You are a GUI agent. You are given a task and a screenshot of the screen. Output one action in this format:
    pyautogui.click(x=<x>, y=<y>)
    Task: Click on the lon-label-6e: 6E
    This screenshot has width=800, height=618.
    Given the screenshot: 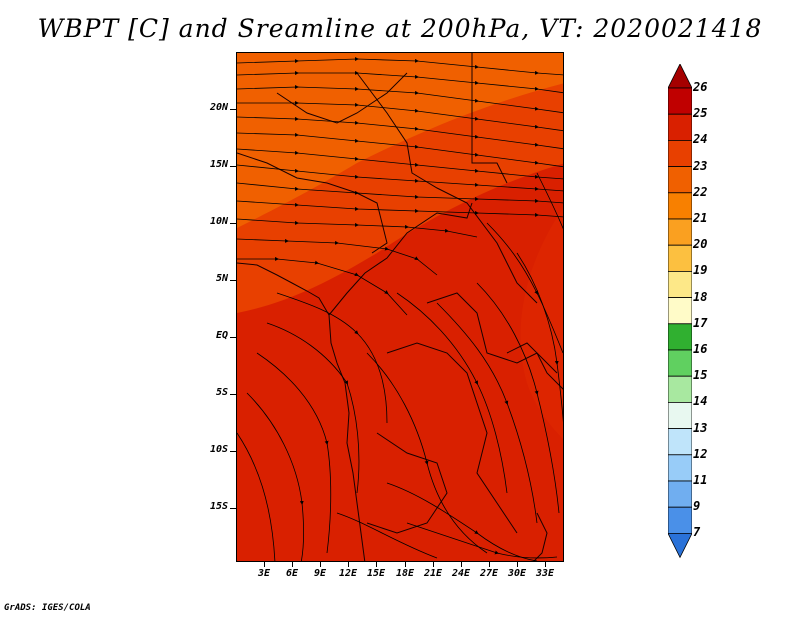 What is the action you would take?
    pyautogui.click(x=292, y=573)
    